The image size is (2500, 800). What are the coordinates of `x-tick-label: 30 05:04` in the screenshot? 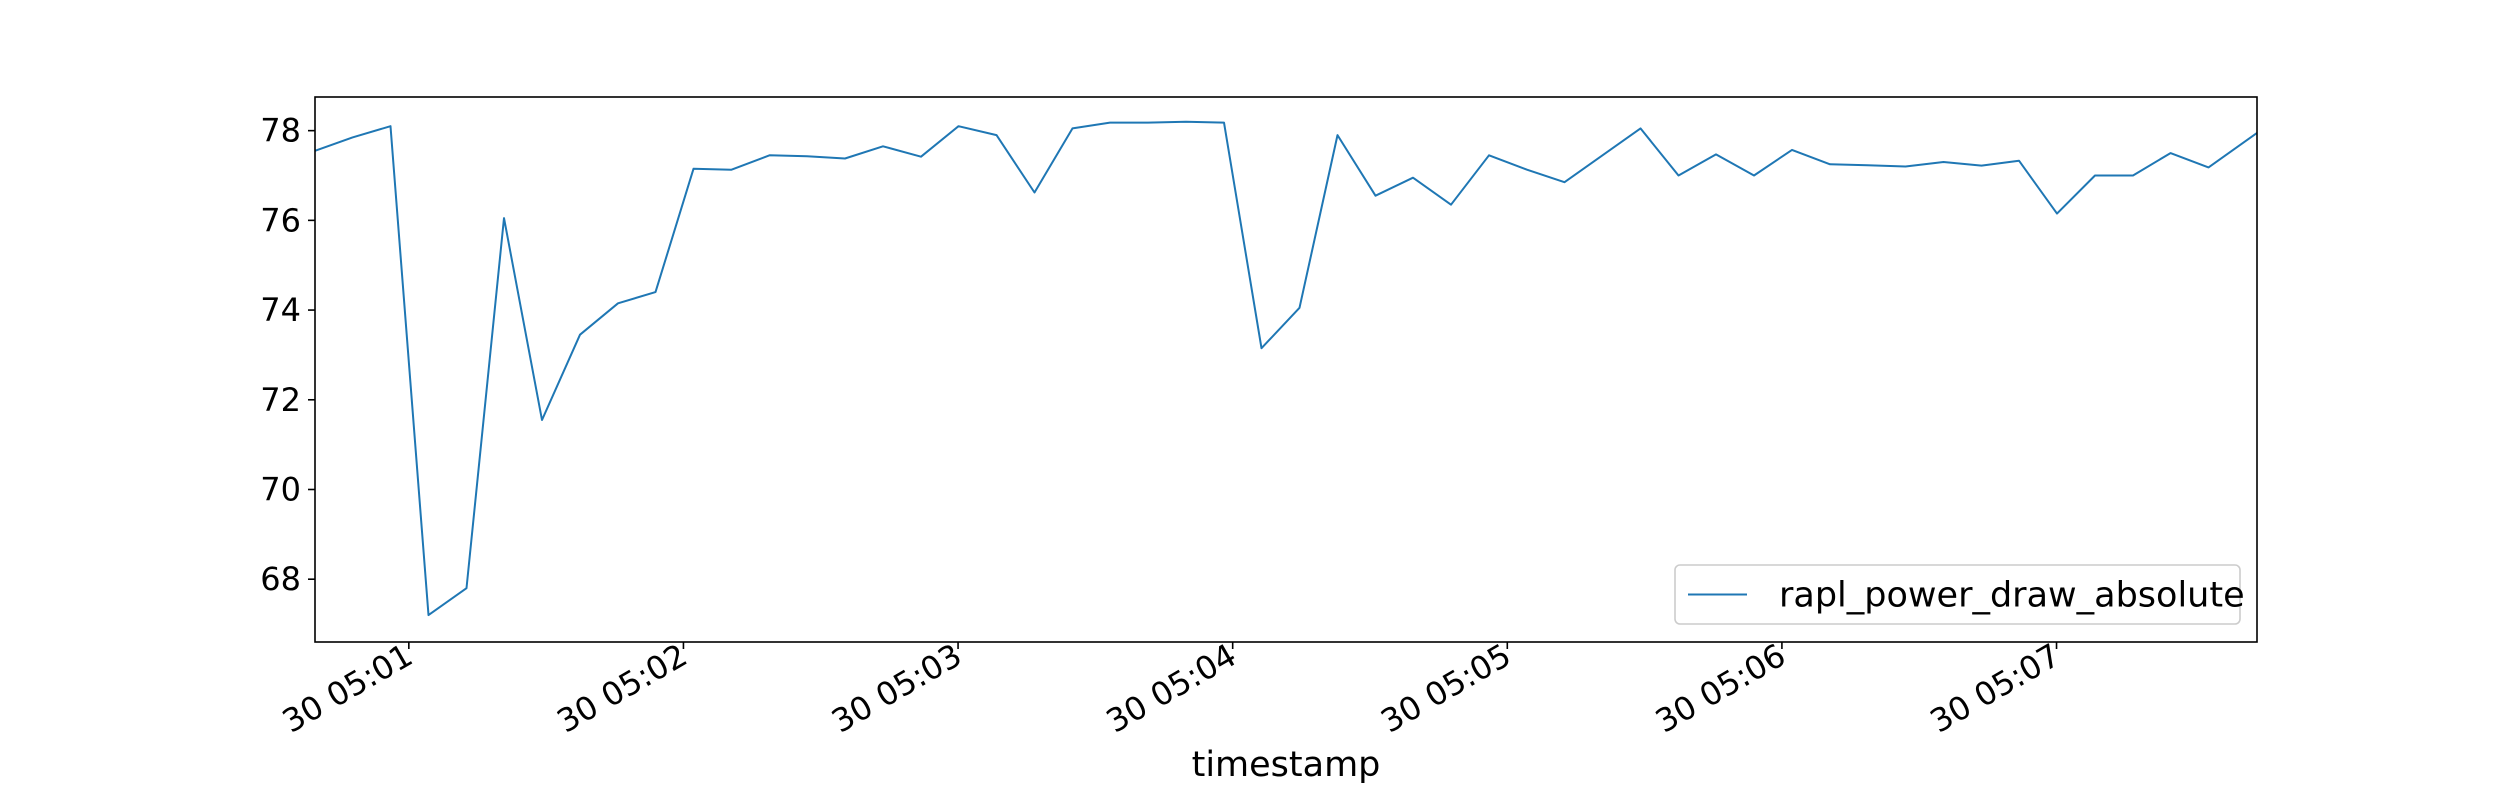 It's located at (1171, 688).